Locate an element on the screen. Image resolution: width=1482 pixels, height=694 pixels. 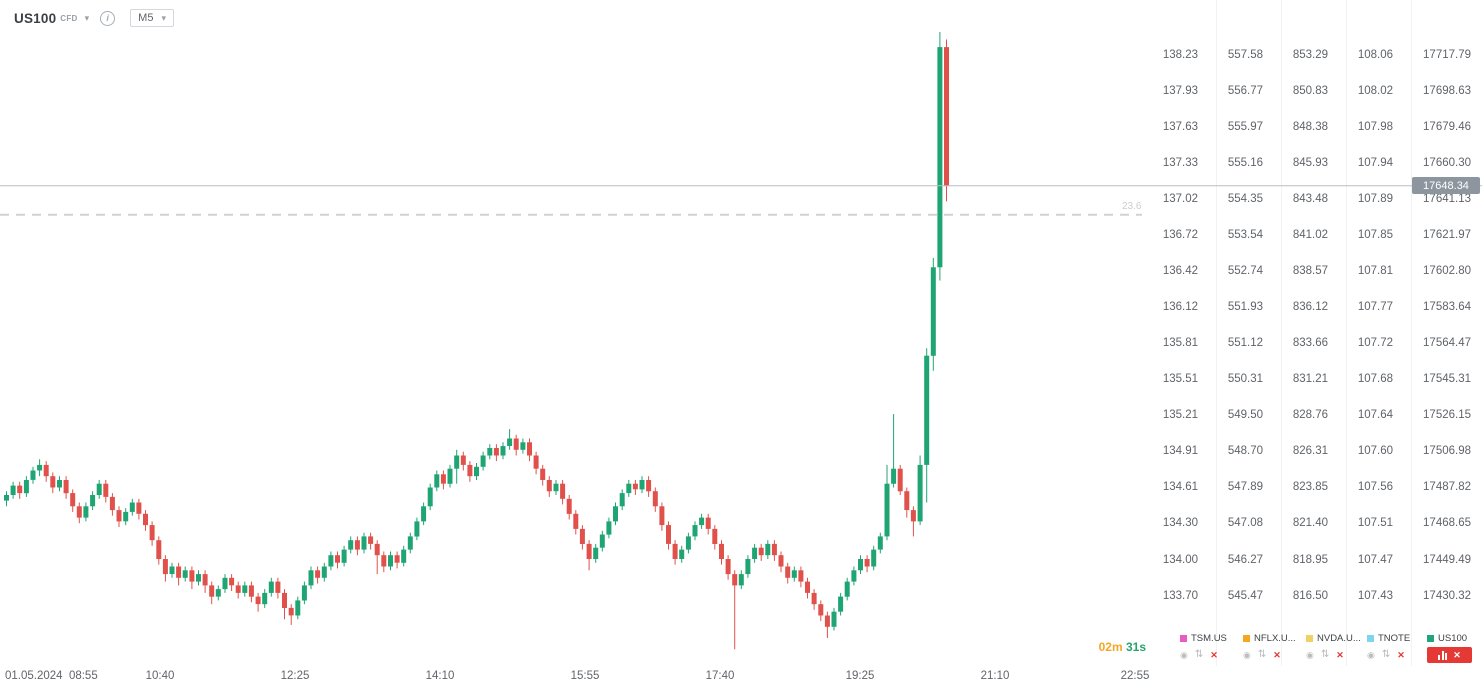
price-scale-label: 823.85 is located at coordinates (1310, 487).